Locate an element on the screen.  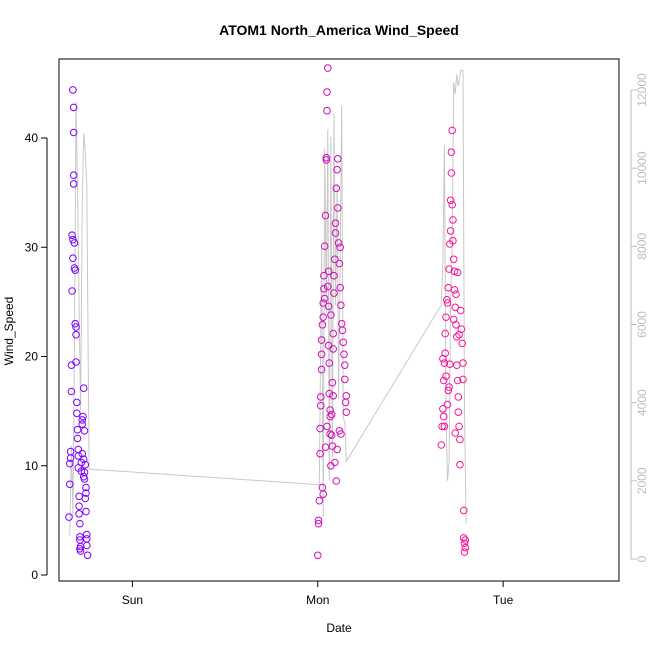
chart-title: ATOM1 North_America Wind_Speed is located at coordinates (339, 30).